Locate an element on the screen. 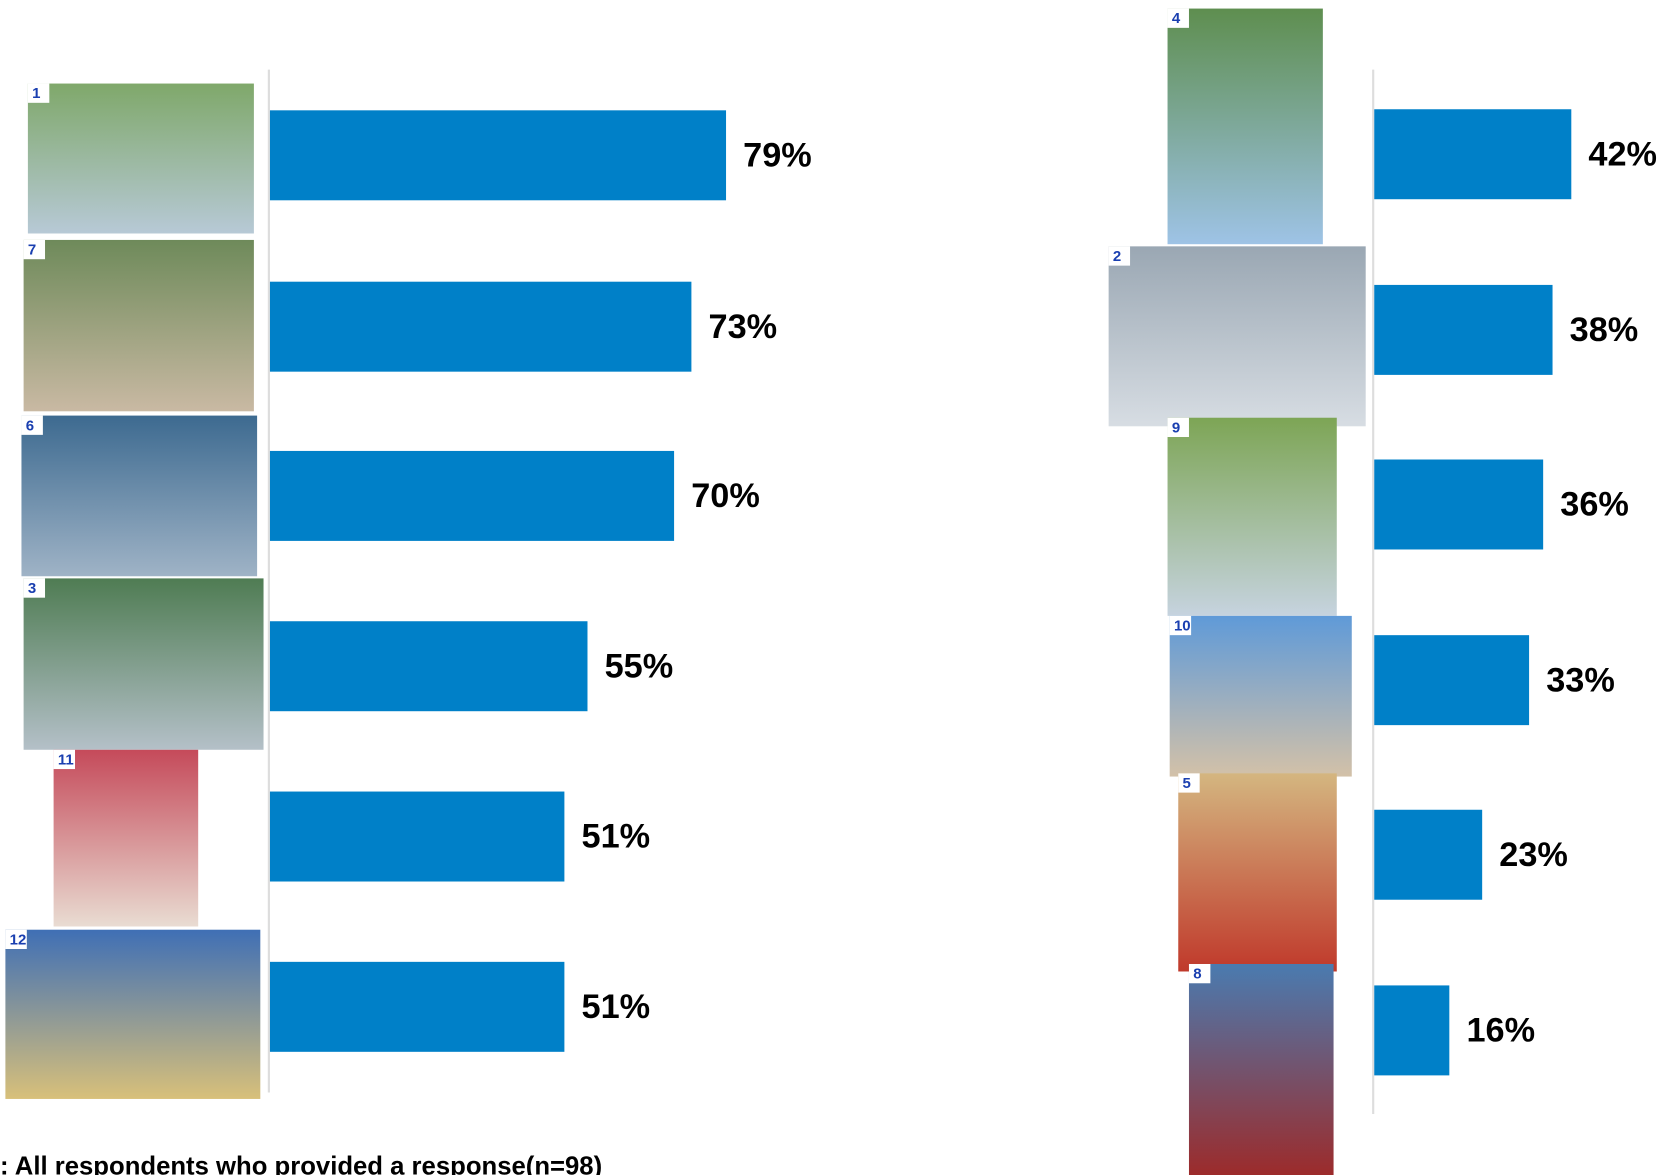 The height and width of the screenshot is (1175, 1671). value-label: 16% is located at coordinates (1500, 1031).